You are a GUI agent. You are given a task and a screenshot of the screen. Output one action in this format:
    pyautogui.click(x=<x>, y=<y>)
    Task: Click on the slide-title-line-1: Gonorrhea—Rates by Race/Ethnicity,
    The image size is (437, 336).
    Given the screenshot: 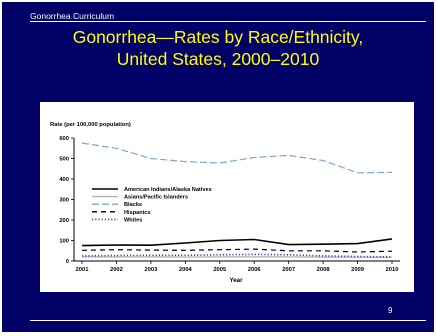 What is the action you would take?
    pyautogui.click(x=218, y=37)
    